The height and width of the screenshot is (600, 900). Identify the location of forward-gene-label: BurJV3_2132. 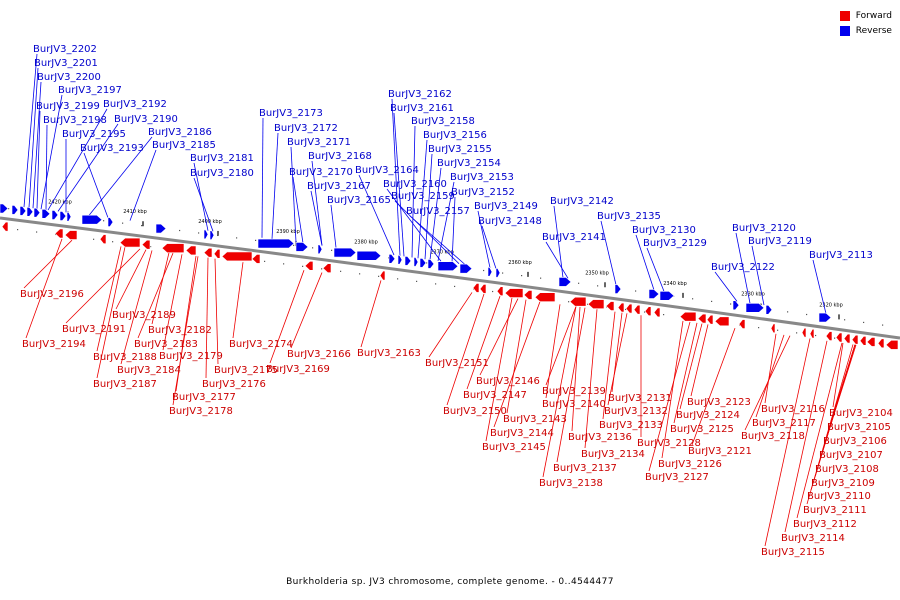
(636, 411).